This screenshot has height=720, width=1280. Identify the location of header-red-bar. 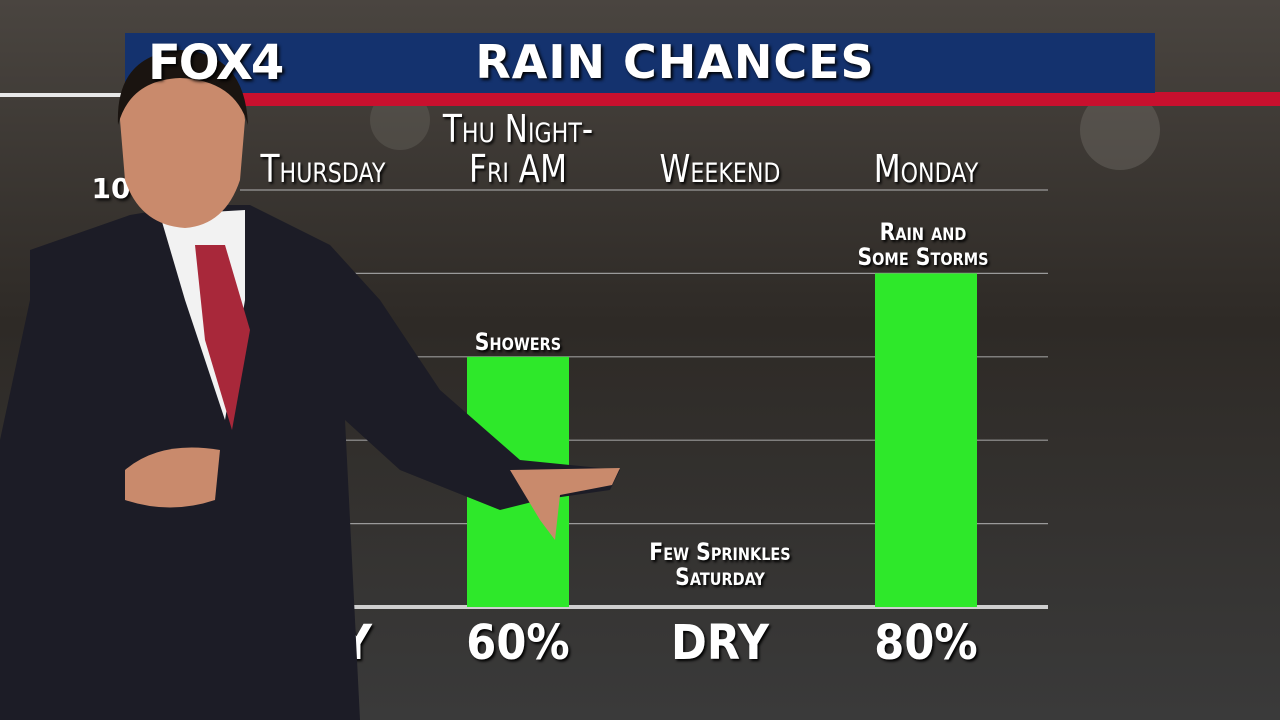
(702, 99).